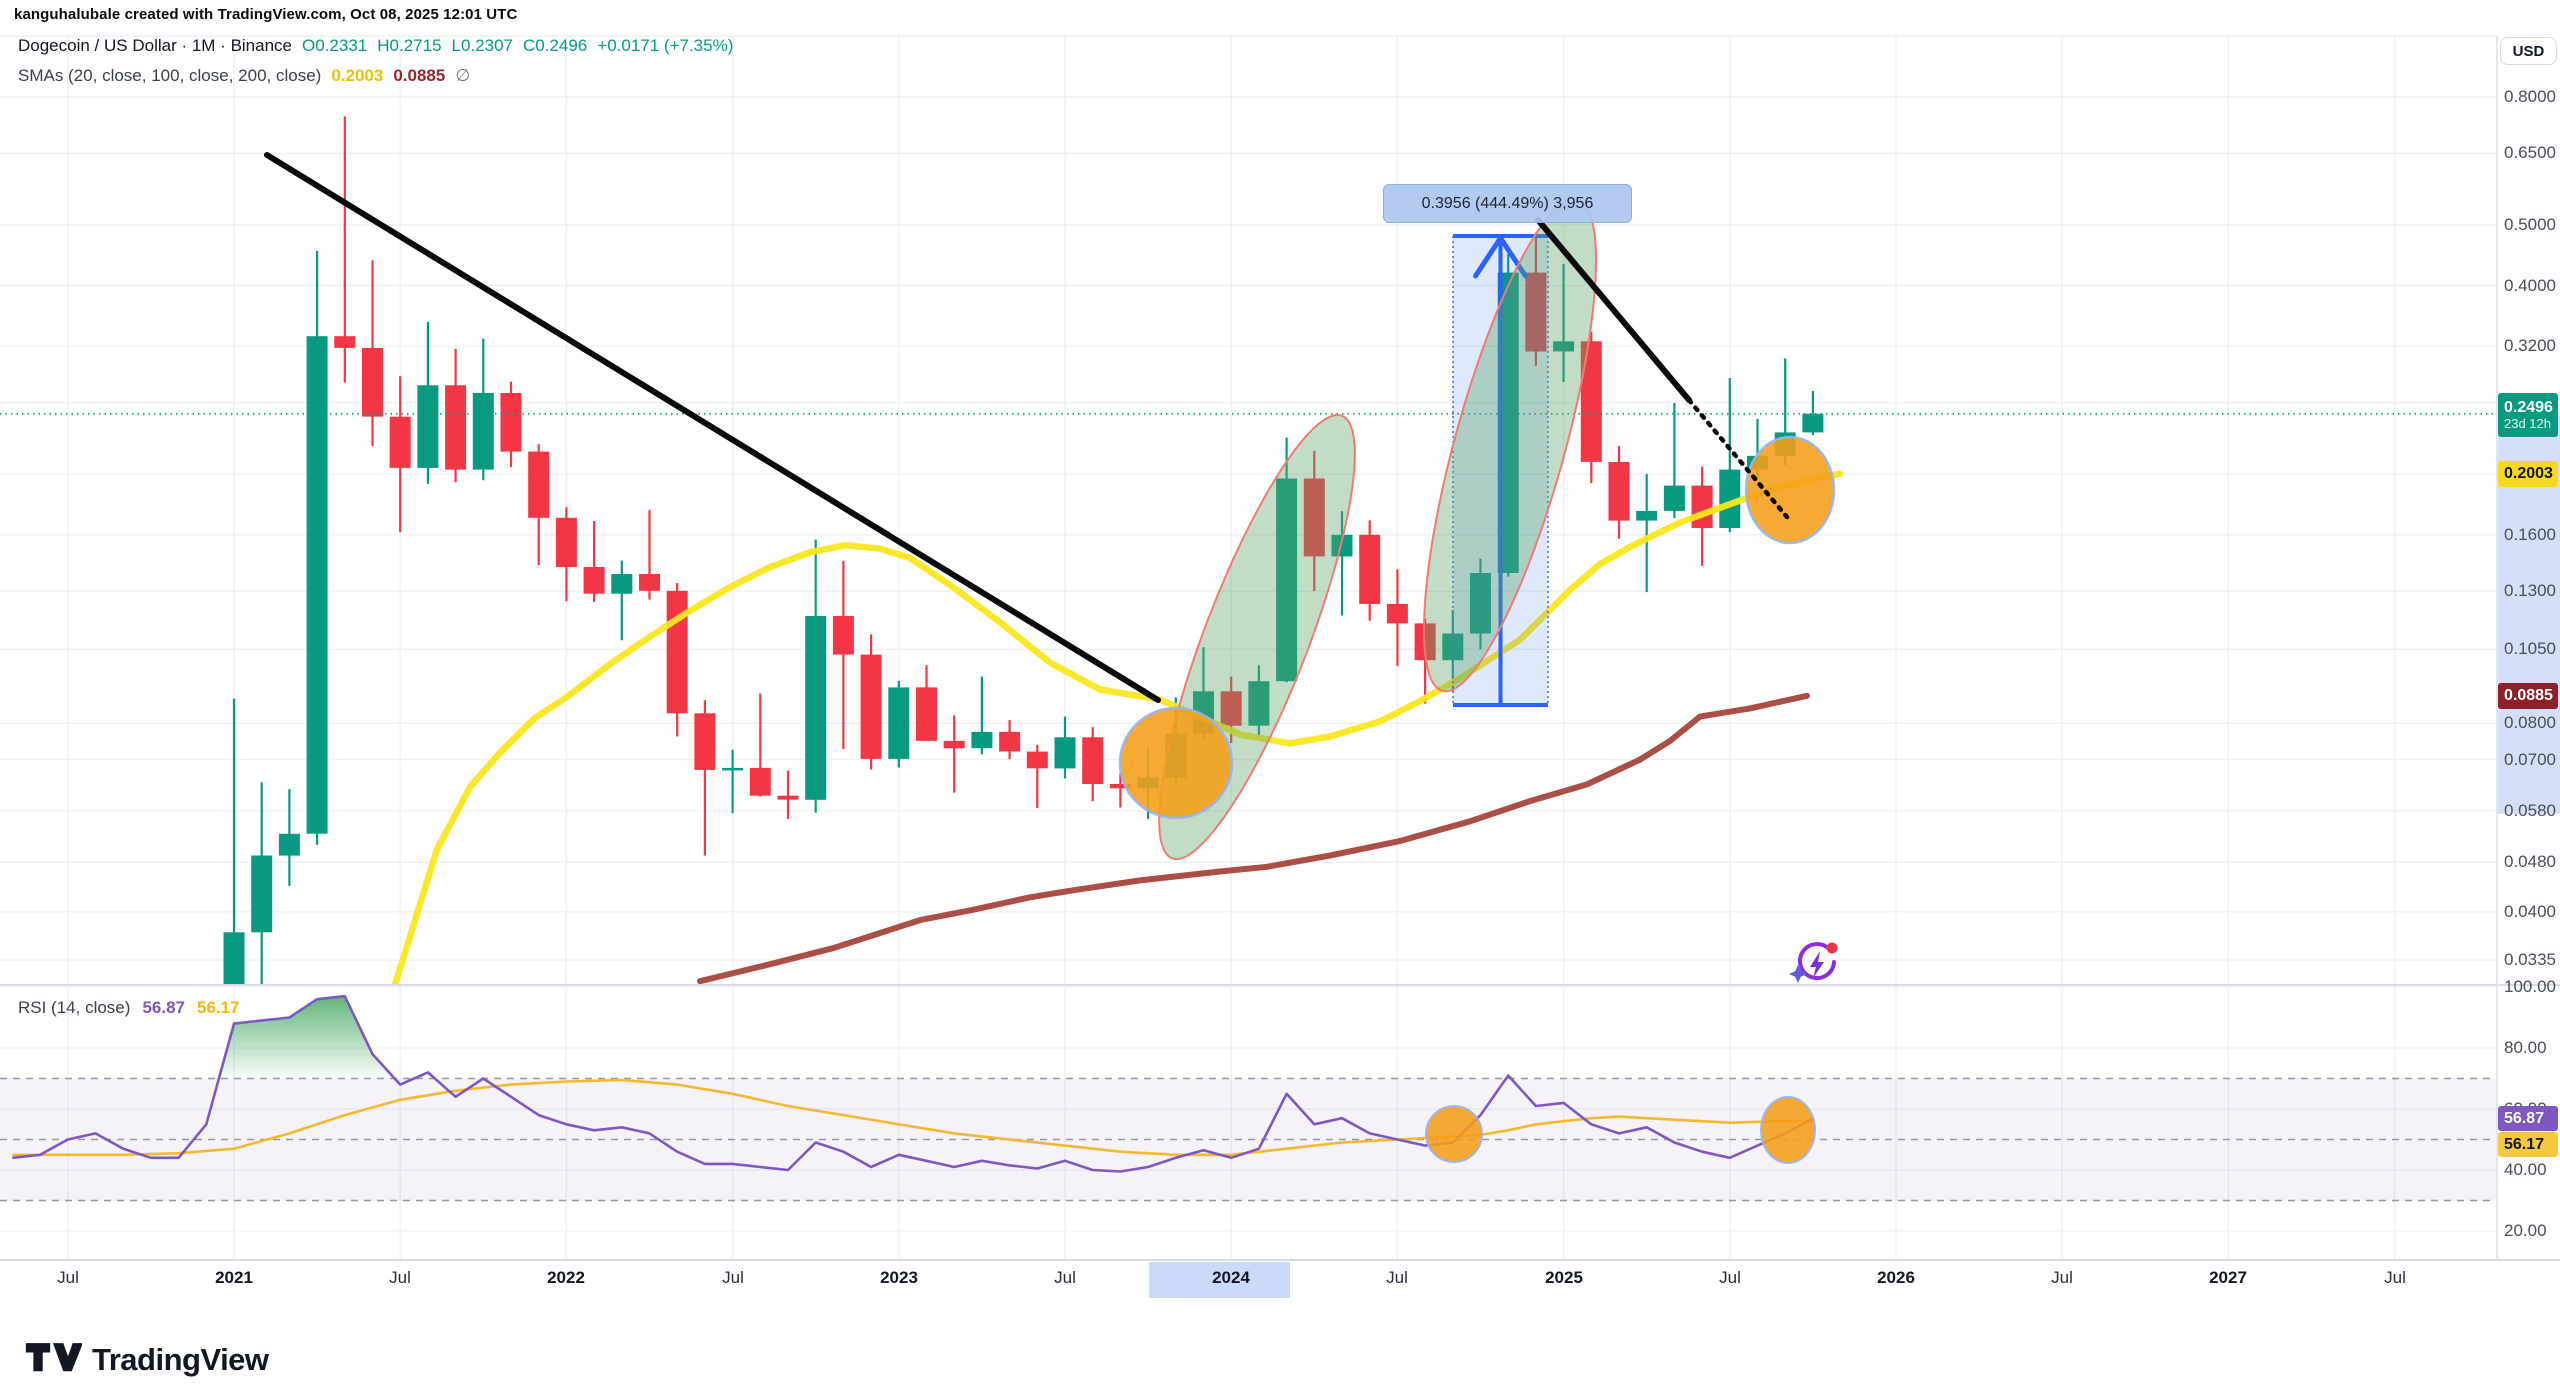 The height and width of the screenshot is (1385, 2560). Describe the element at coordinates (2528, 474) in the screenshot. I see `sma20-price-badge: 0.2003` at that location.